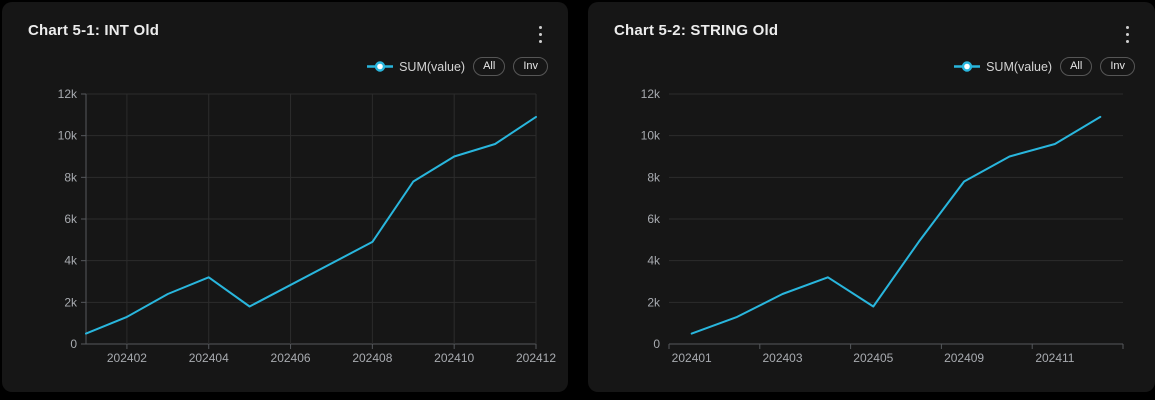 The width and height of the screenshot is (1155, 400). I want to click on chart-title: Chart 5-1: INT Old, so click(94, 30).